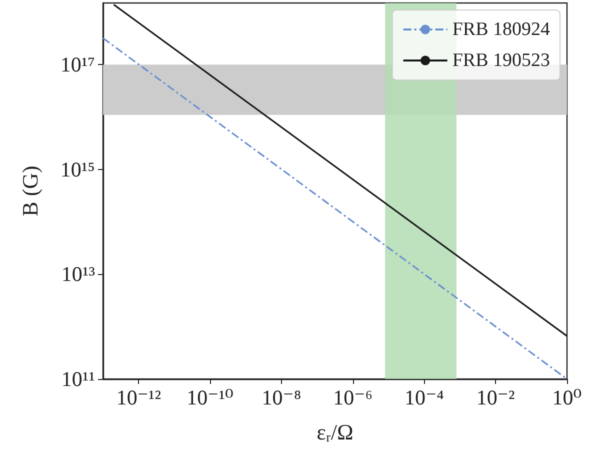 This screenshot has height=449, width=600. I want to click on y-tick-label: 10¹⁵, so click(77, 169).